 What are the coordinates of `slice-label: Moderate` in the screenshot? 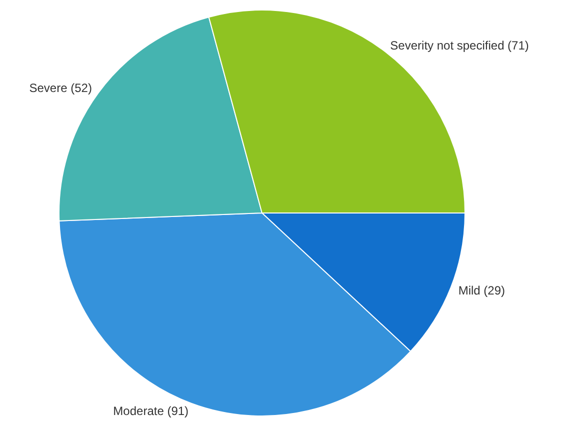 It's located at (138, 411).